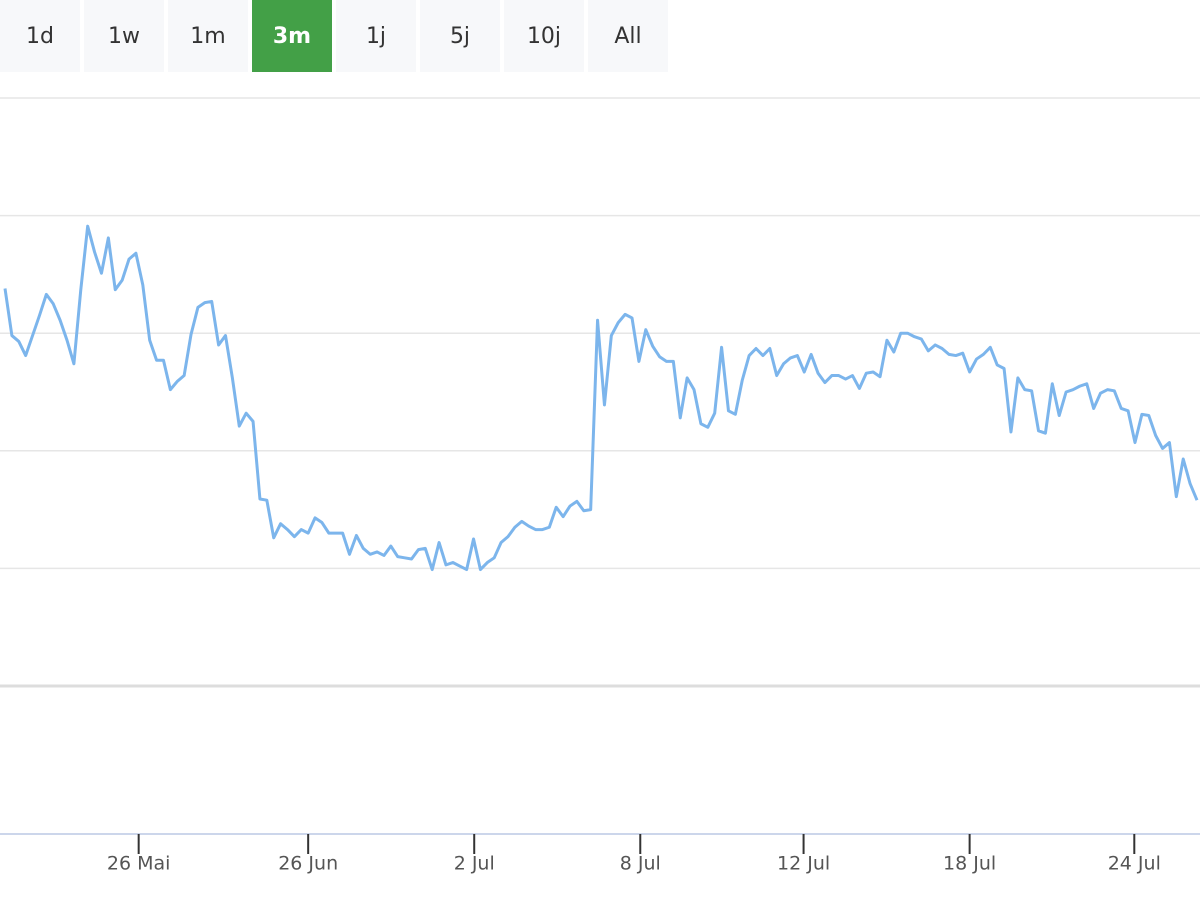 Image resolution: width=1200 pixels, height=900 pixels. I want to click on range-button: 3m, so click(292, 36).